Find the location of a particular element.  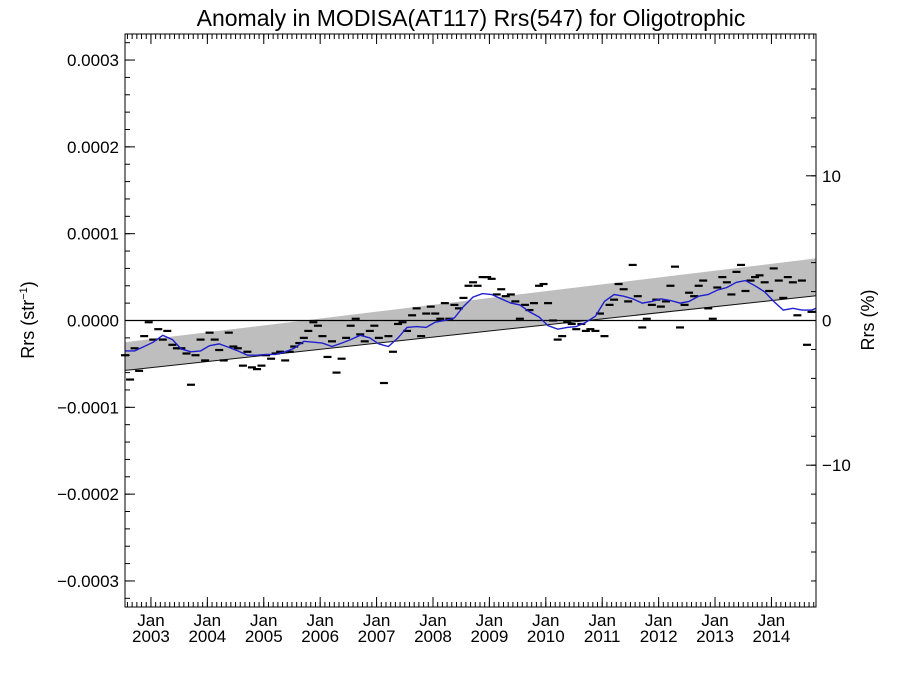

x-tick-year-label: 2004 is located at coordinates (207, 636).